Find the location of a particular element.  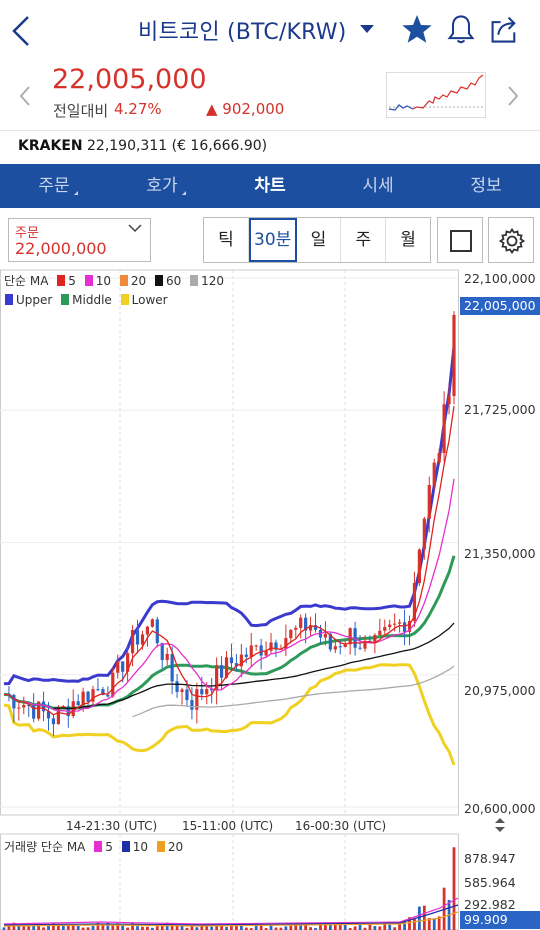

square-icon is located at coordinates (461, 241).